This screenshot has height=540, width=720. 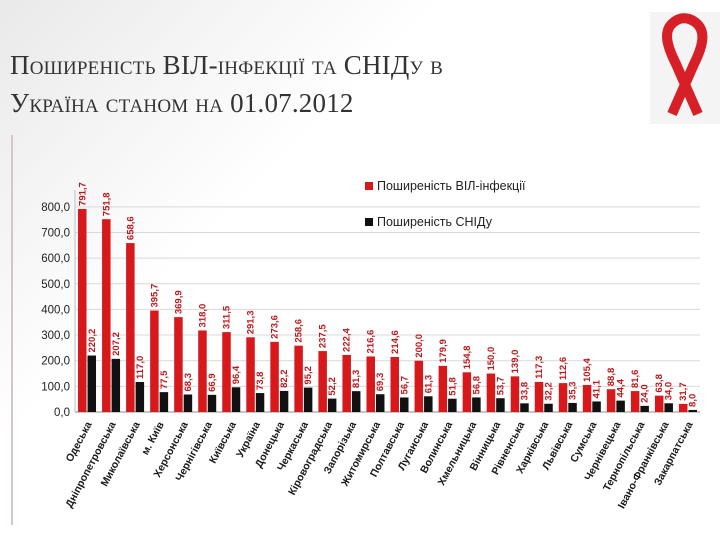 What do you see at coordinates (347, 339) in the screenshot?
I see `data-label-hiv: 222,4` at bounding box center [347, 339].